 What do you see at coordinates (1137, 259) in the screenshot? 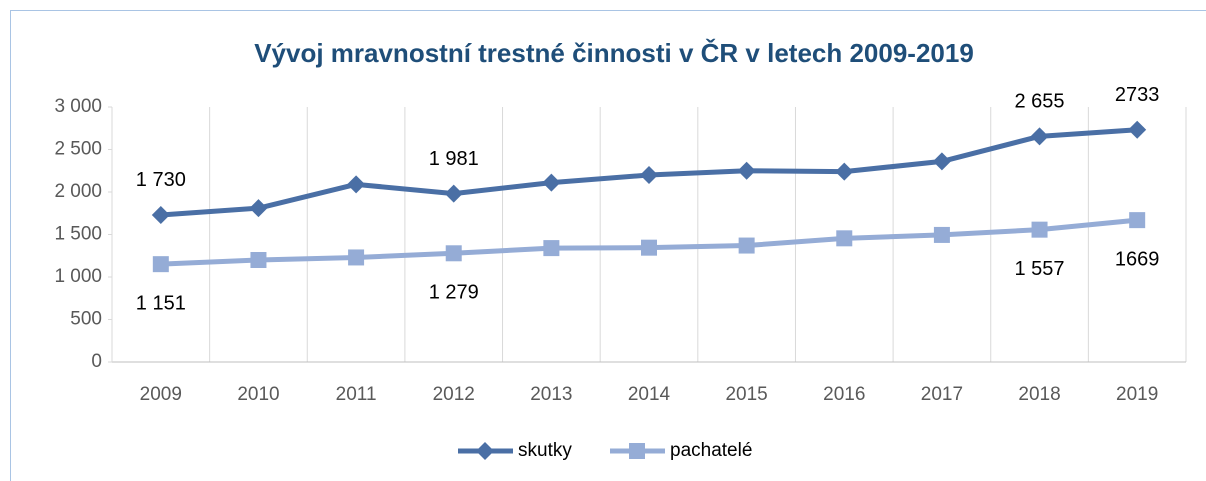
I see `data-label: 1669` at bounding box center [1137, 259].